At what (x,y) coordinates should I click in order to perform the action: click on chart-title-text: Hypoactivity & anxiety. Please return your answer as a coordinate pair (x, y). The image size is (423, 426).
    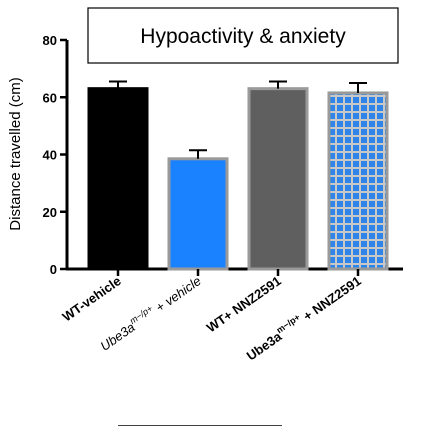
    Looking at the image, I should click on (243, 36).